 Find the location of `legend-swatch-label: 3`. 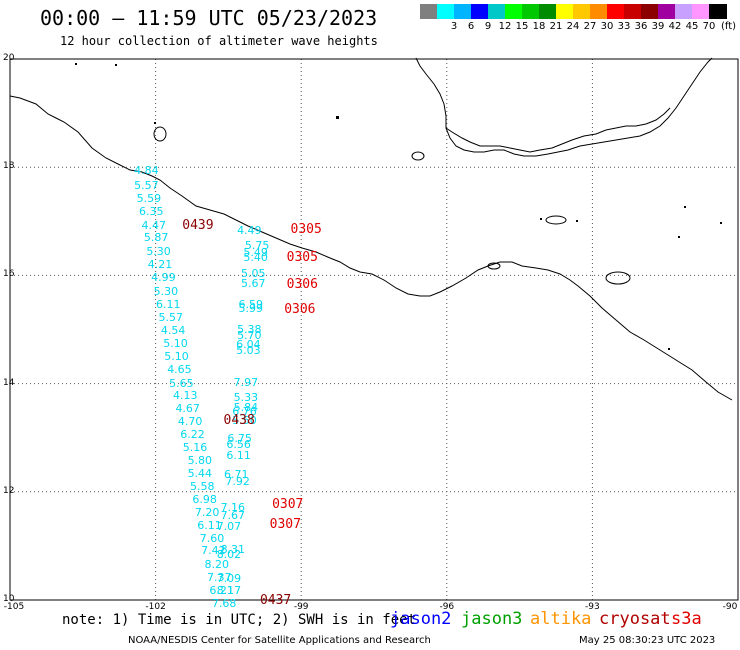

legend-swatch-label: 3 is located at coordinates (454, 26).